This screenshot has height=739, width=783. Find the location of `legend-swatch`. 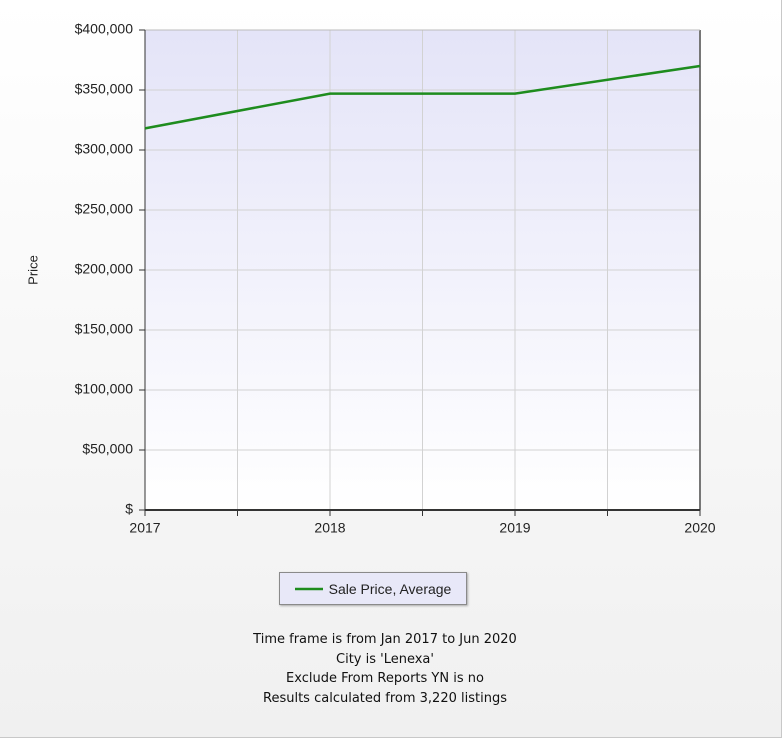

legend-swatch is located at coordinates (308, 588).